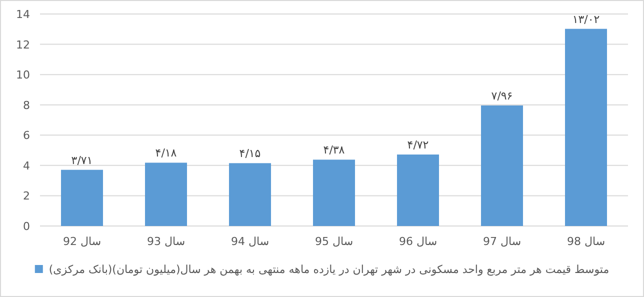 The image size is (644, 297). What do you see at coordinates (586, 19) in the screenshot?
I see `data-label: ۱۳/۰۲` at bounding box center [586, 19].